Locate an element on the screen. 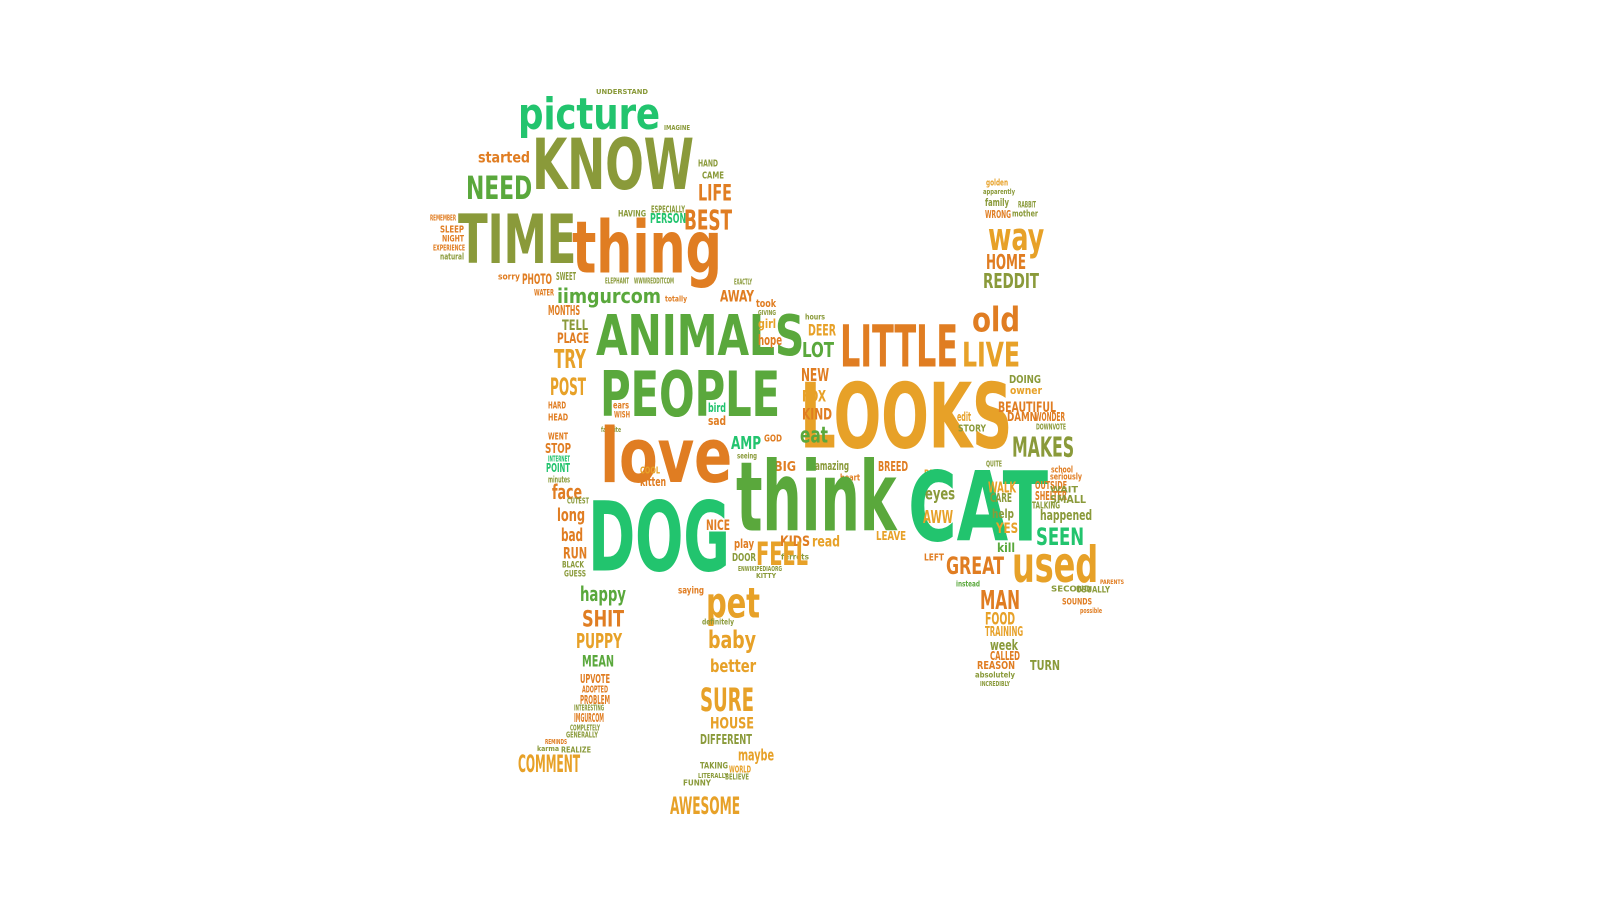 The width and height of the screenshot is (1600, 900). word-little: LITTLE is located at coordinates (899, 346).